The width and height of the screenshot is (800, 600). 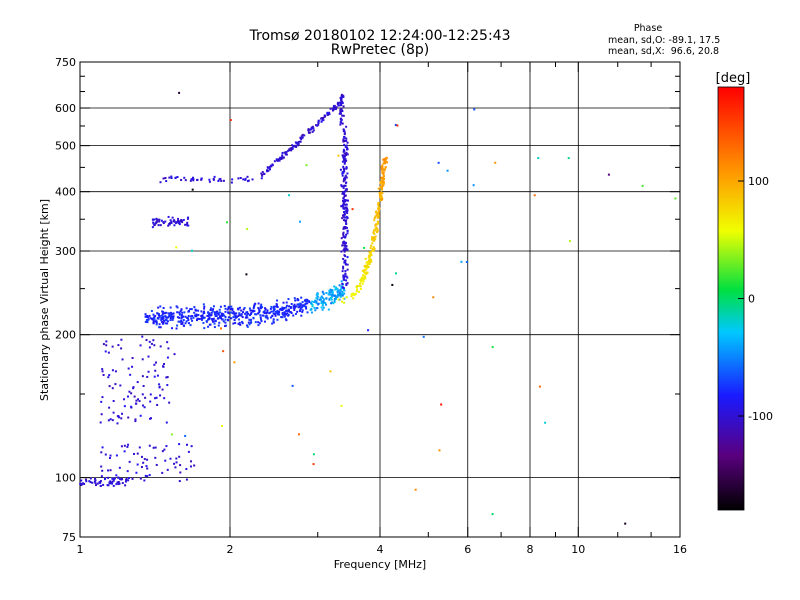 I want to click on y-tick-label: 75, so click(x=69, y=537).